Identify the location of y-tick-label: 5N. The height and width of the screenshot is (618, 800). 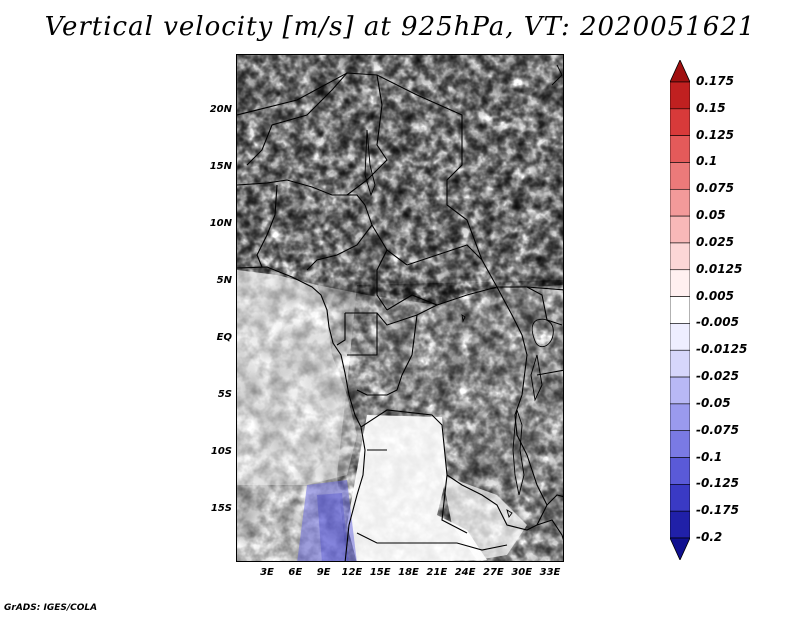
(224, 280).